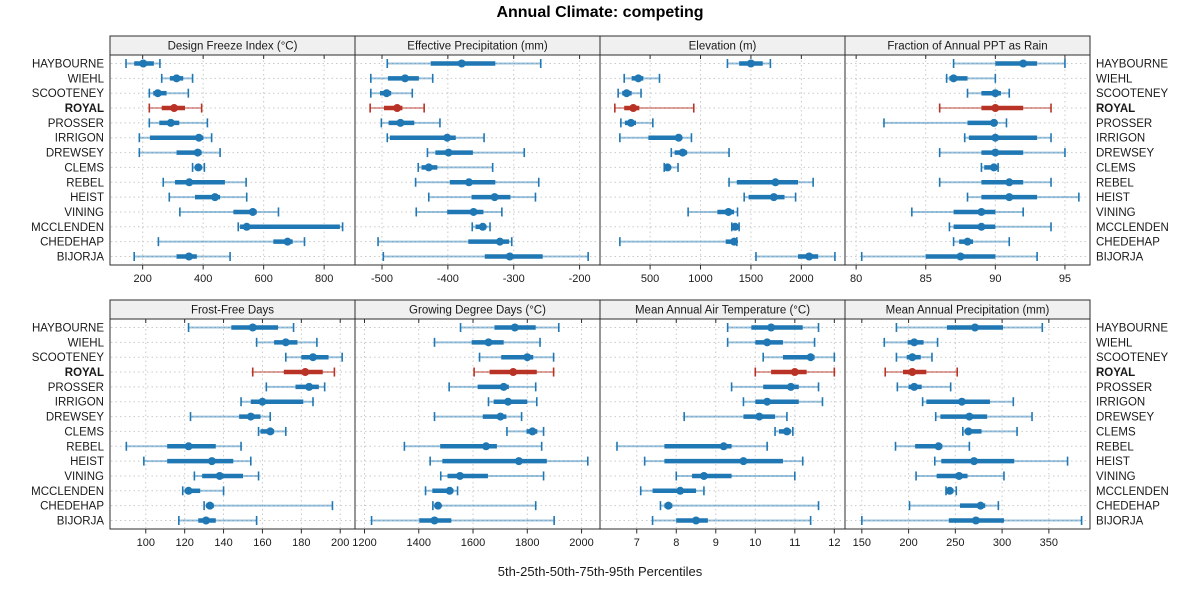 This screenshot has width=1200, height=600. What do you see at coordinates (84, 432) in the screenshot?
I see `station-label-left: CLEMS` at bounding box center [84, 432].